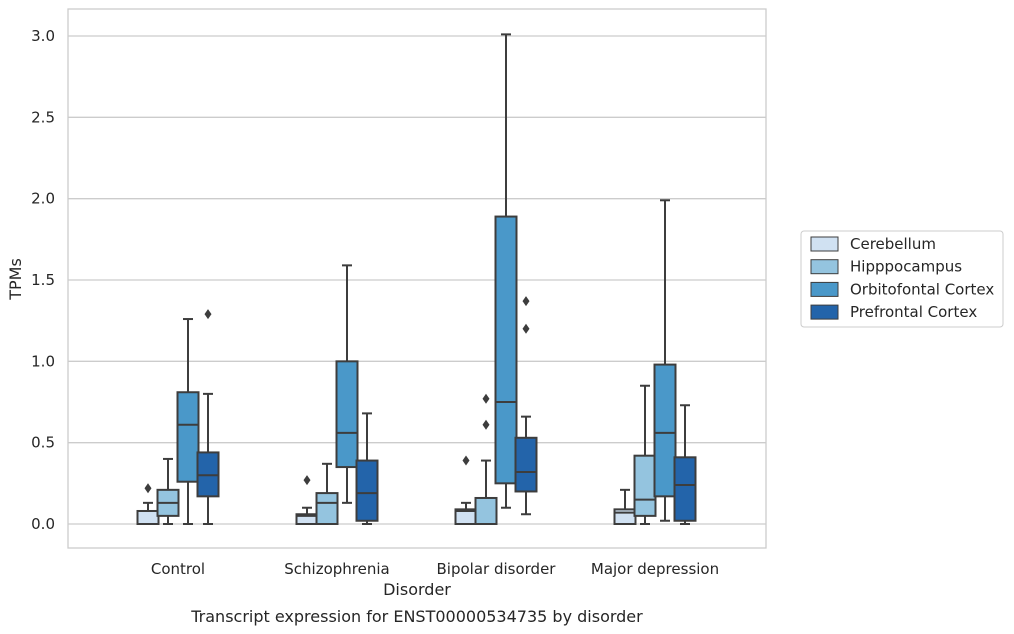  What do you see at coordinates (336, 569) in the screenshot?
I see `x-tick-label: Schizophrenia` at bounding box center [336, 569].